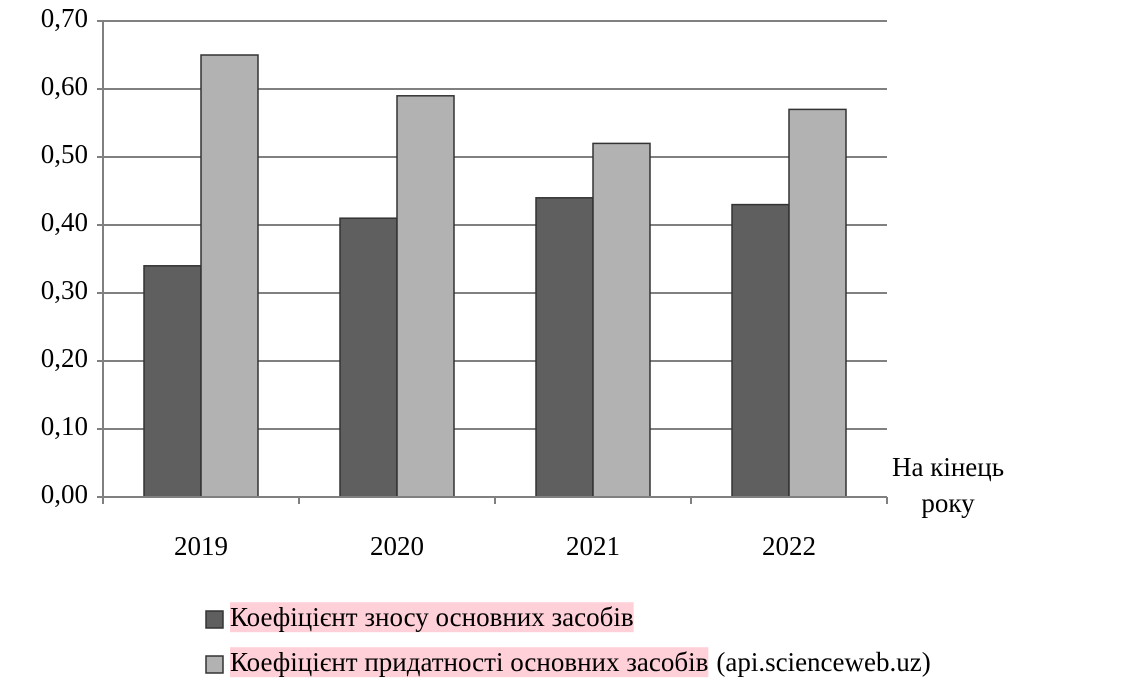 The height and width of the screenshot is (690, 1132). Describe the element at coordinates (789, 546) in the screenshot. I see `x-tick-label: 2022` at that location.